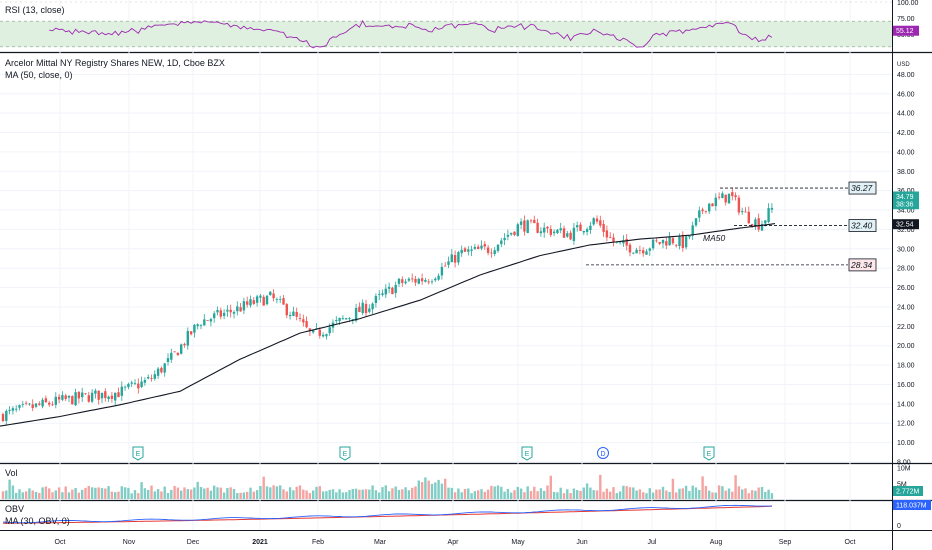  What do you see at coordinates (903, 65) in the screenshot?
I see `currency-label: USD` at bounding box center [903, 65].